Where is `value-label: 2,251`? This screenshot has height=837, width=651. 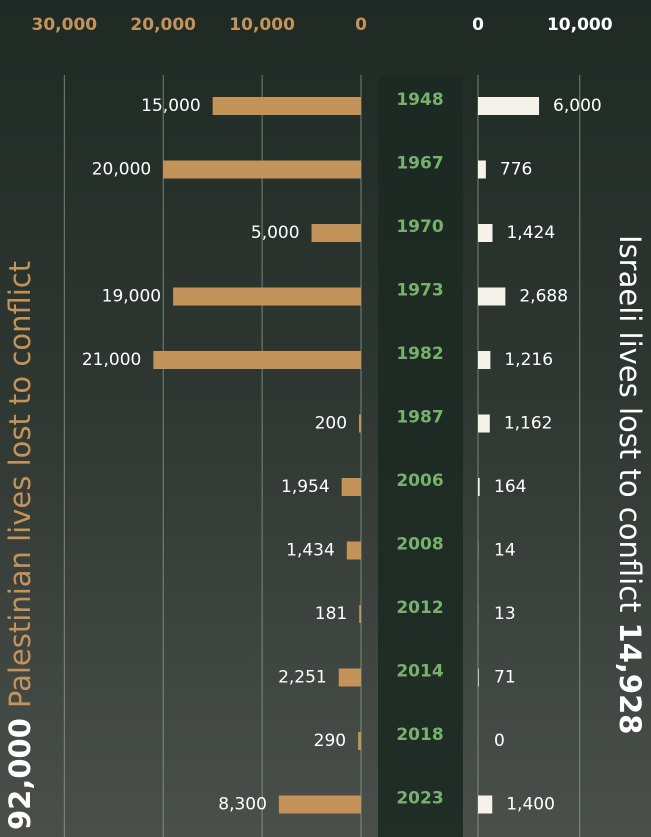 value-label: 2,251 is located at coordinates (302, 678).